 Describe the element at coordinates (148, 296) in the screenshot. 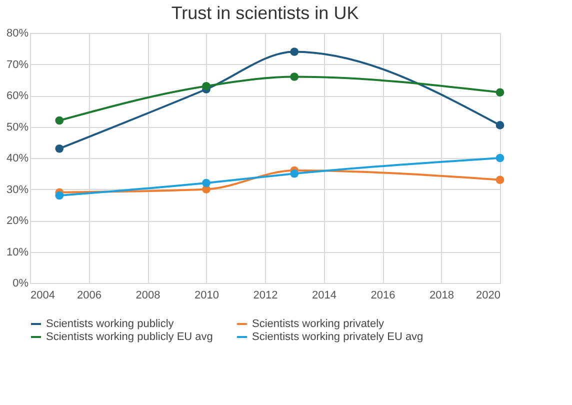

I see `x-tick-label: 2008` at that location.